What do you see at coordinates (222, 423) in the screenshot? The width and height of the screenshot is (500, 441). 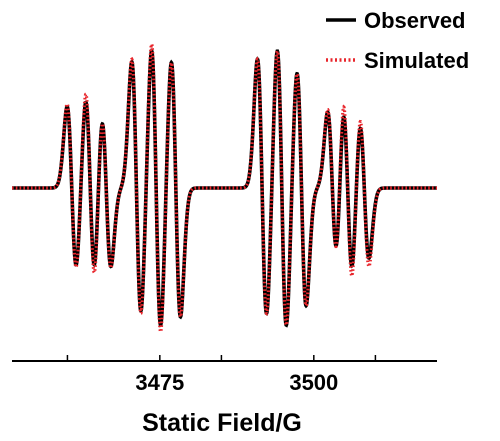 I see `x-axis-title: Static Field/G` at bounding box center [222, 423].